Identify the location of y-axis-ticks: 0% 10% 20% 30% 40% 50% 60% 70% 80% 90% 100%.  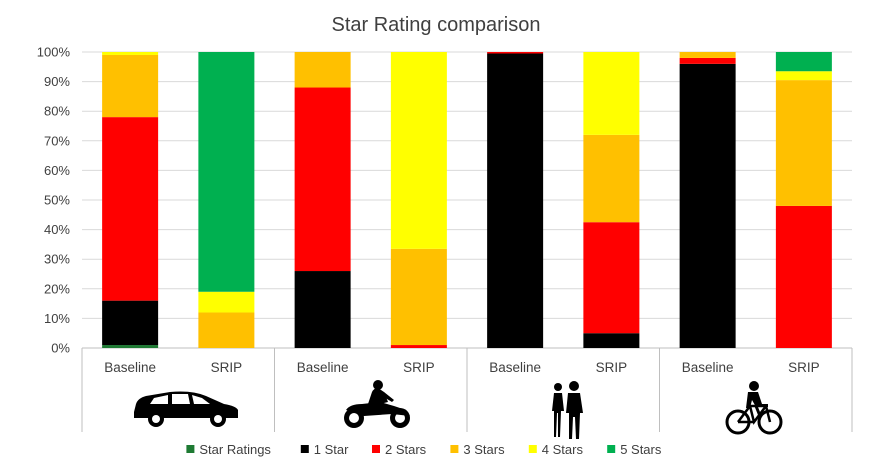
(54, 200).